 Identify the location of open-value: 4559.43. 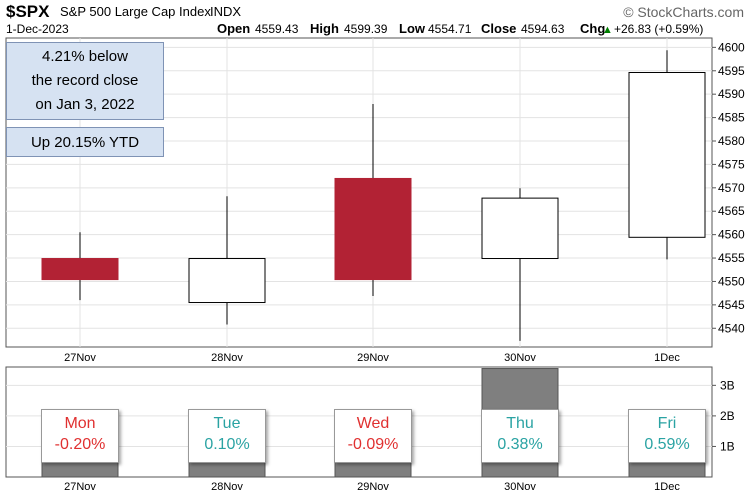
(277, 29).